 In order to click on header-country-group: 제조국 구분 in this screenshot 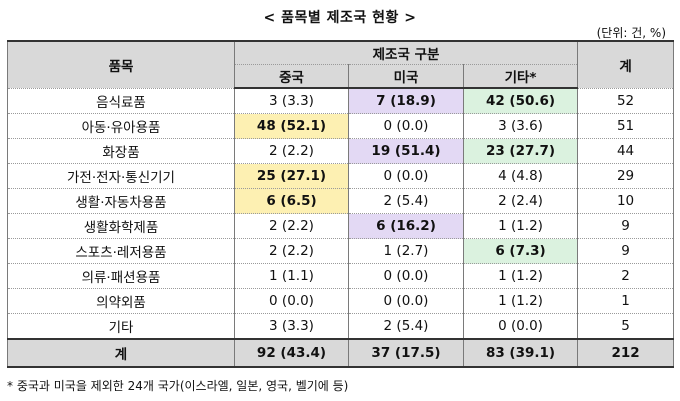, I will do `click(406, 52)`.